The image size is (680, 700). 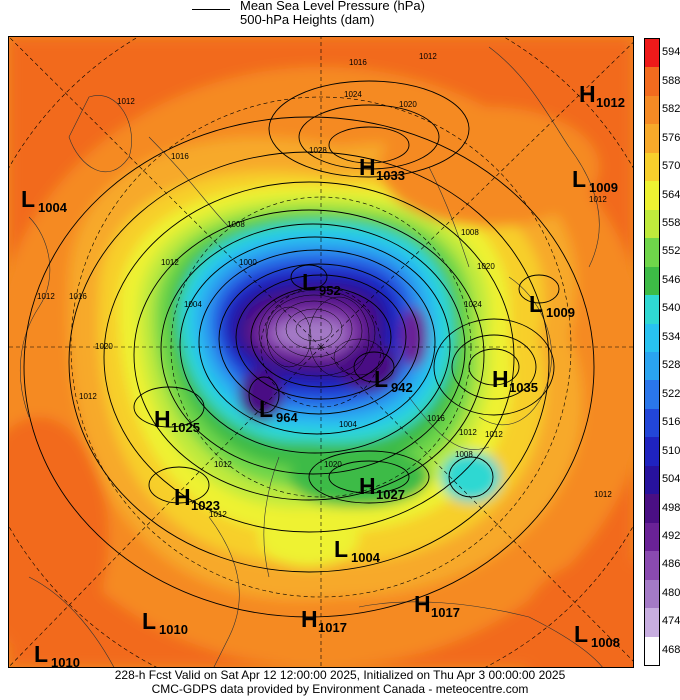 I want to click on colorbar-label: 504, so click(x=671, y=479).